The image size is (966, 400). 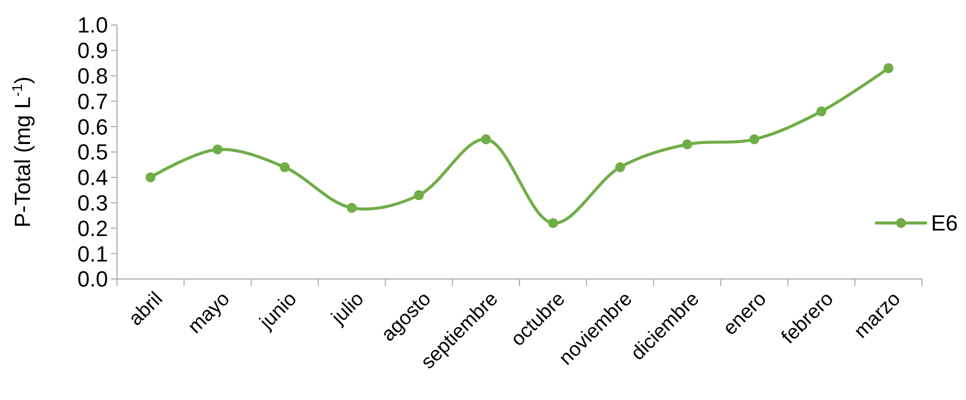 What do you see at coordinates (347, 309) in the screenshot?
I see `x-tick-label: julio` at bounding box center [347, 309].